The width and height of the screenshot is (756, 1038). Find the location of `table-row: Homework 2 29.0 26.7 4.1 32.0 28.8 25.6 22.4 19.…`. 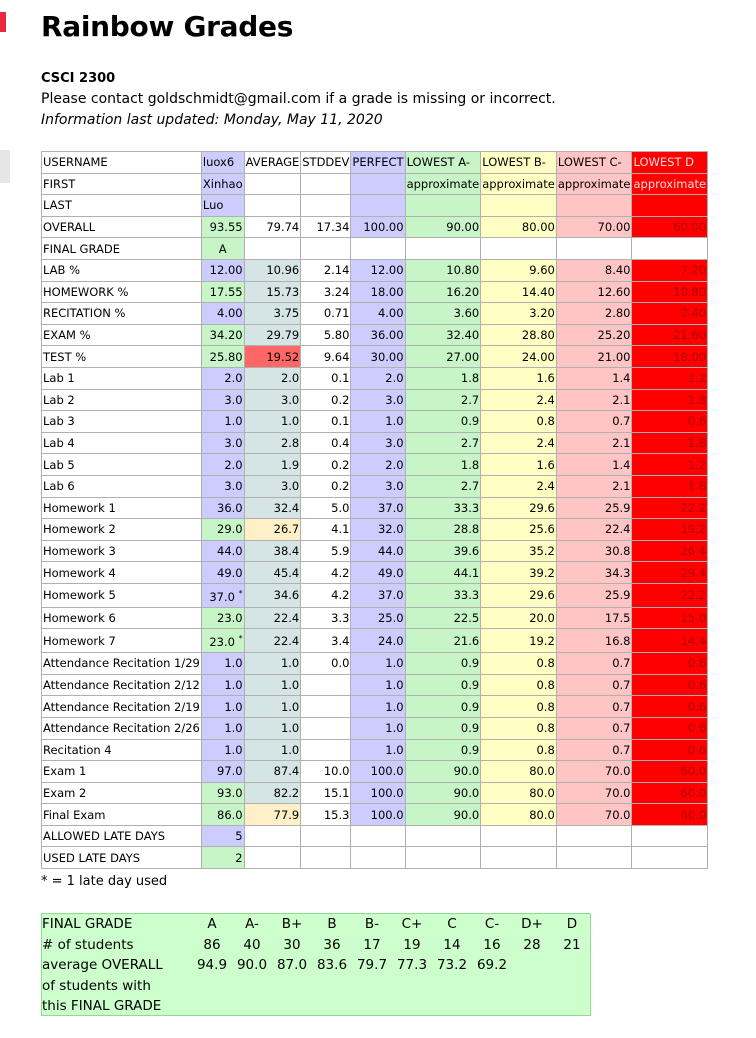

table-row: Homework 2 29.0 26.7 4.1 32.0 28.8 25.6 22.4 19.… is located at coordinates (375, 529).